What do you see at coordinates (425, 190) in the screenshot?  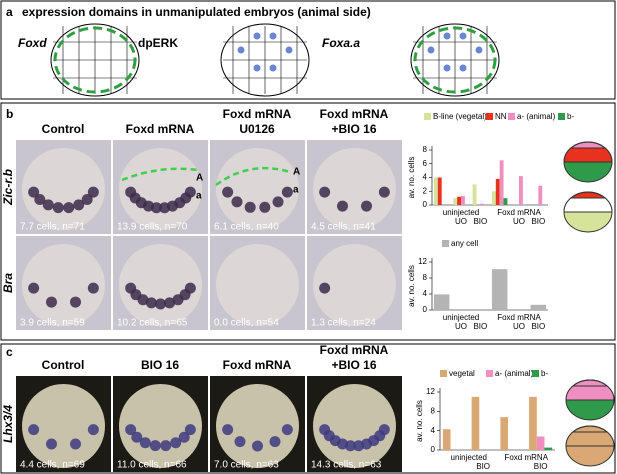 I see `y-tick-label: 2` at bounding box center [425, 190].